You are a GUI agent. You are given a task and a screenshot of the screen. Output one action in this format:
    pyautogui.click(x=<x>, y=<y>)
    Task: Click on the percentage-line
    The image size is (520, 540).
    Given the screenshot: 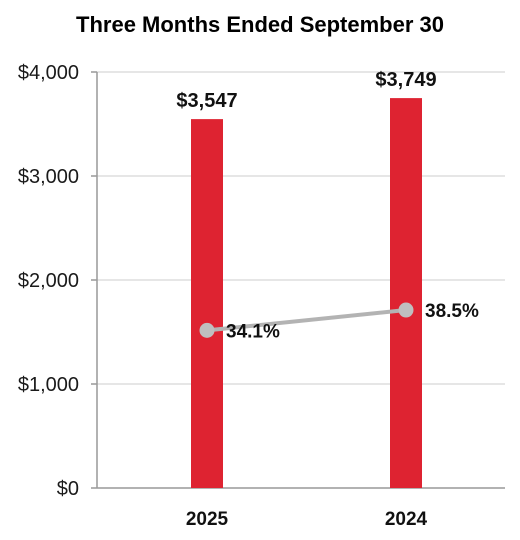 What is the action you would take?
    pyautogui.click(x=306, y=320)
    